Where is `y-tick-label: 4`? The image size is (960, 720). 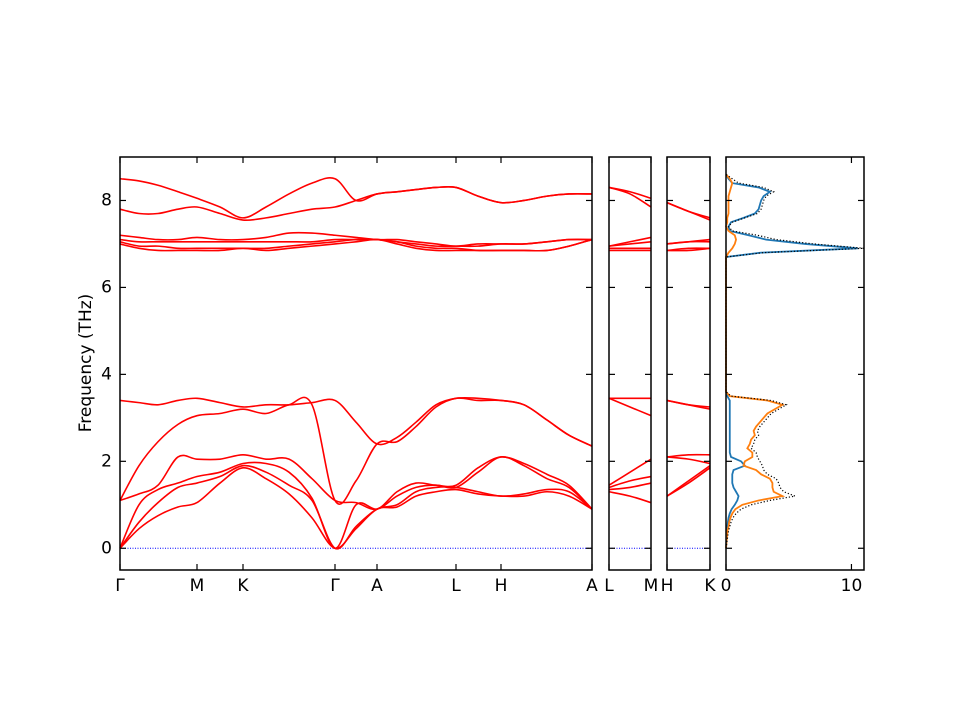
y-tick-label: 4 is located at coordinates (106, 374).